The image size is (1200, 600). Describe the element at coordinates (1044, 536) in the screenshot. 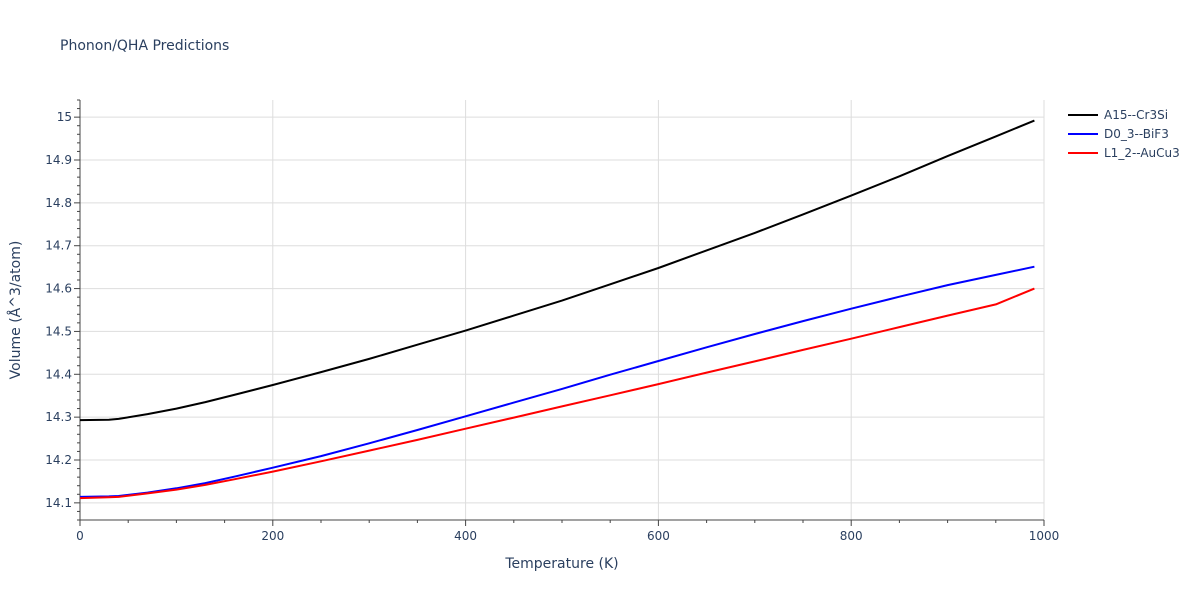

I see `x-tick-label: 1000` at that location.